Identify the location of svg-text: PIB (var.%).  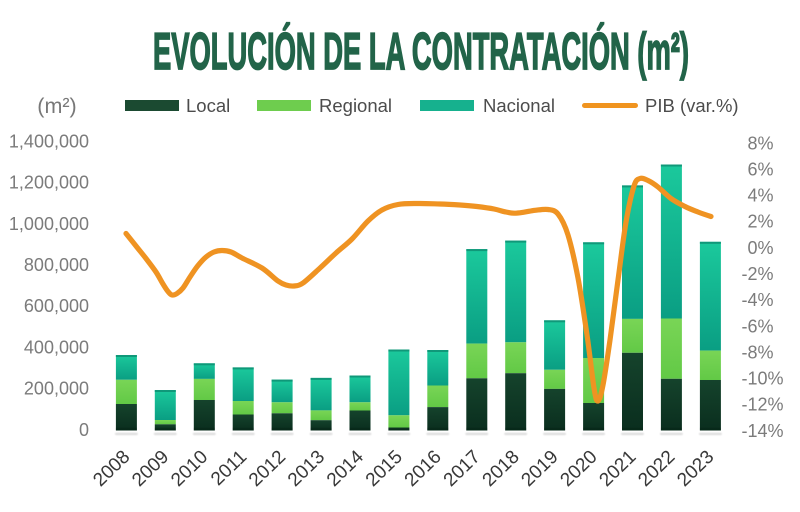
(692, 105).